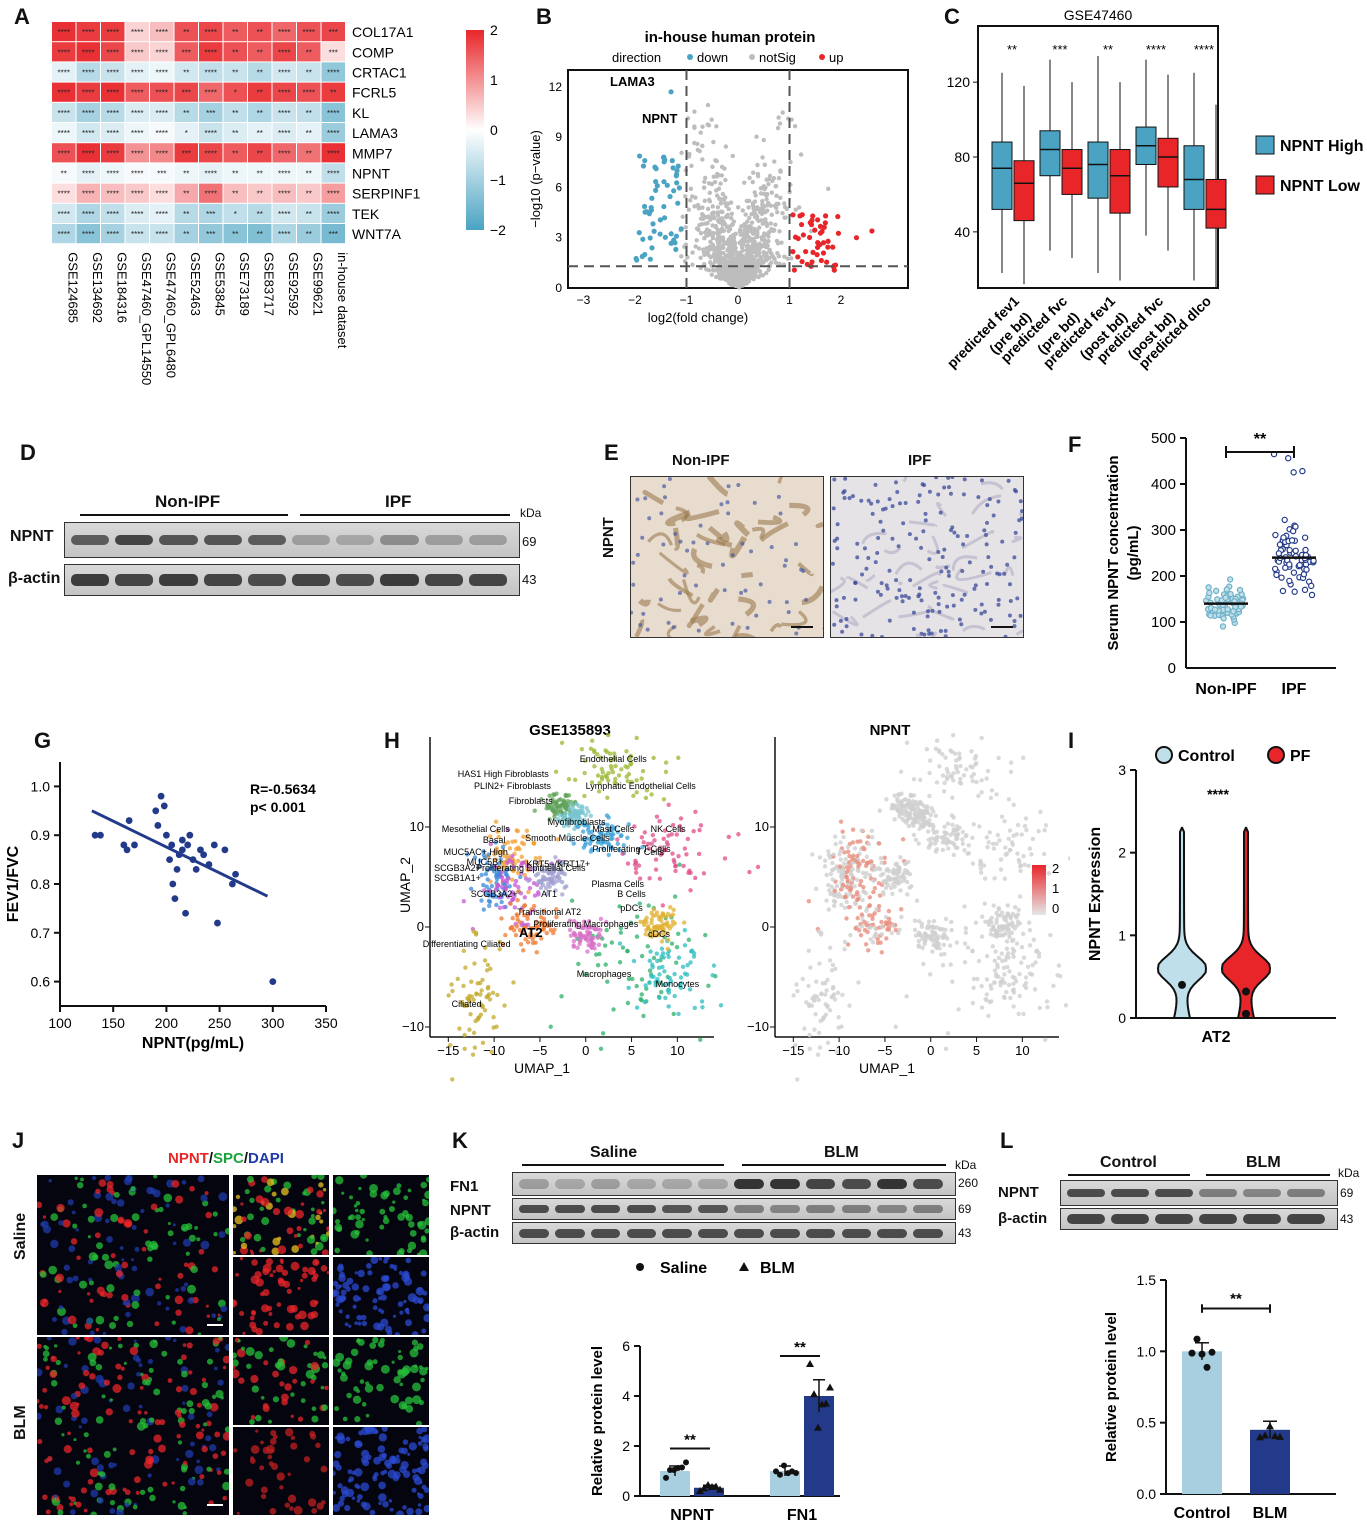 The image size is (1367, 1523). I want to click on heatmap-dataset-label: in-house dataset, so click(342, 300).